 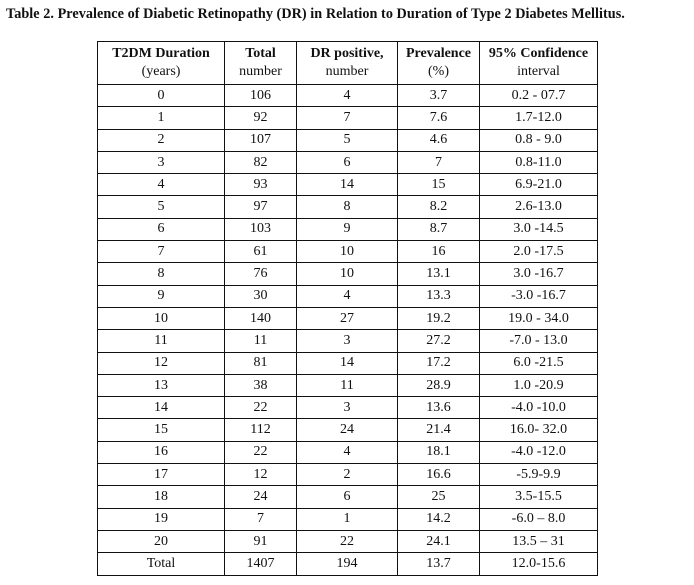 What do you see at coordinates (438, 318) in the screenshot?
I see `prevalence-cell: 19.2` at bounding box center [438, 318].